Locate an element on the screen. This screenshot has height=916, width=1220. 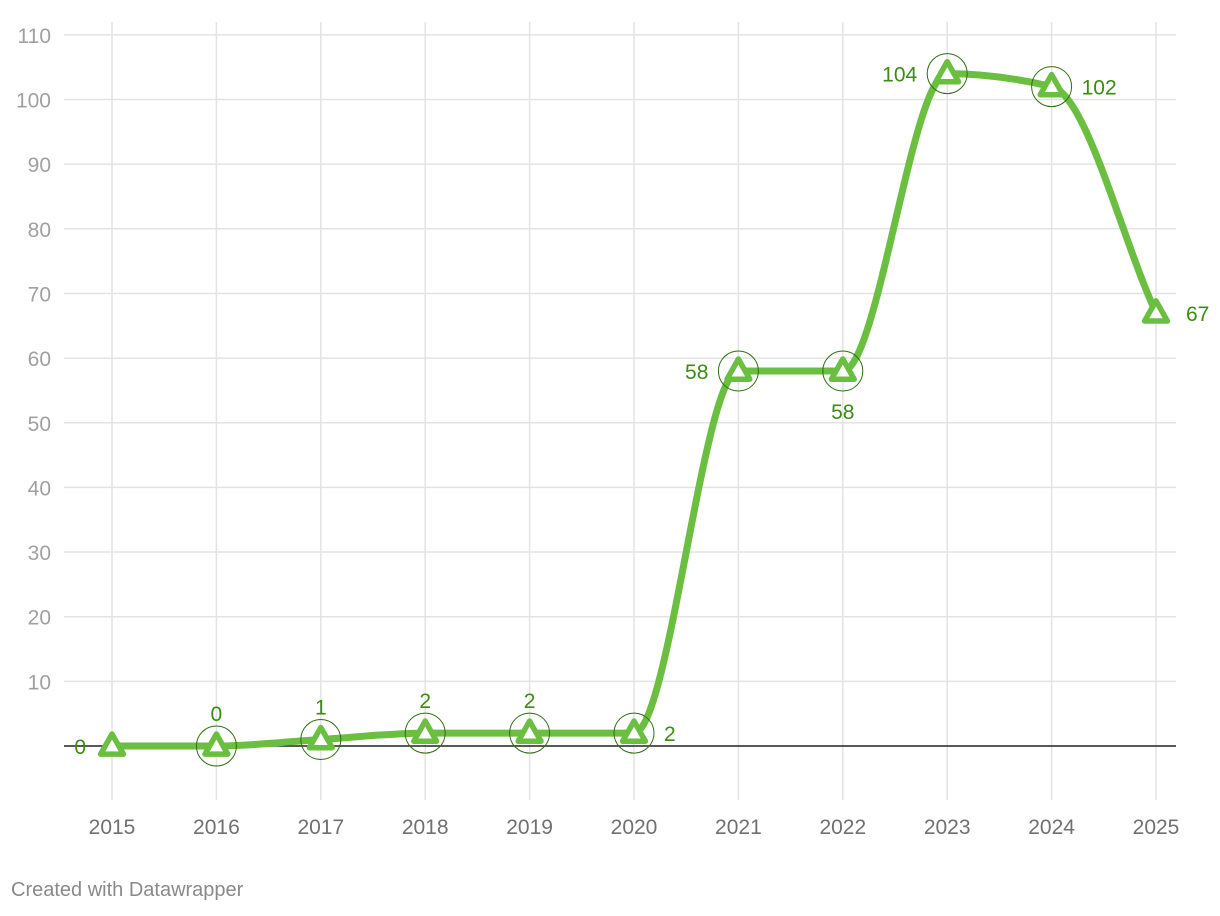
data-point-2025 is located at coordinates (1156, 311).